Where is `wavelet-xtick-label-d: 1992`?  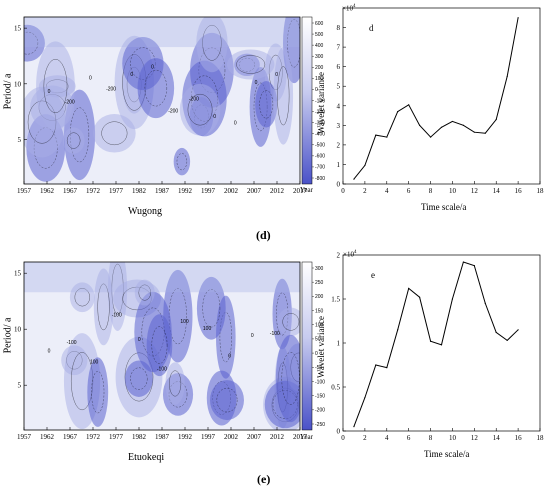 wavelet-xtick-label-d: 1992 is located at coordinates (185, 191).